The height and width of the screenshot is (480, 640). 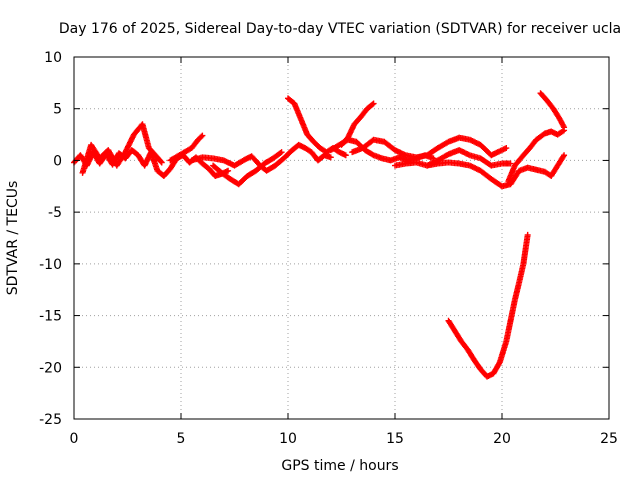 I want to click on x-axis-label: GPS time / hours, so click(x=339, y=466).